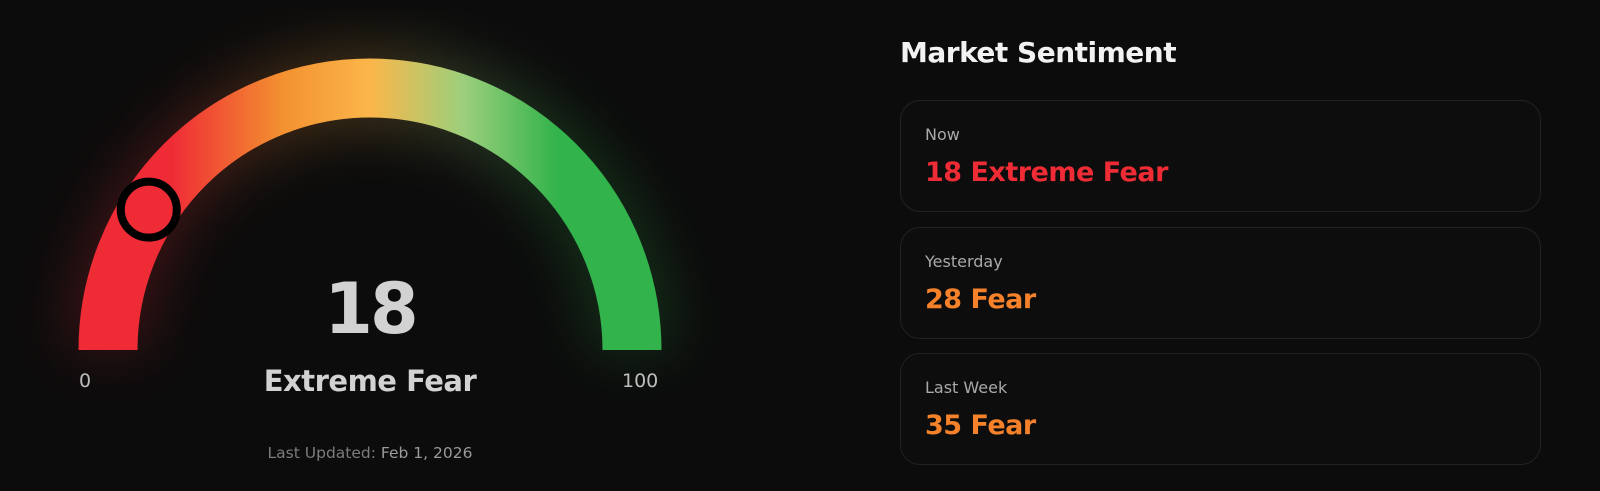 This screenshot has height=491, width=1600. I want to click on card-label: Now, so click(942, 134).